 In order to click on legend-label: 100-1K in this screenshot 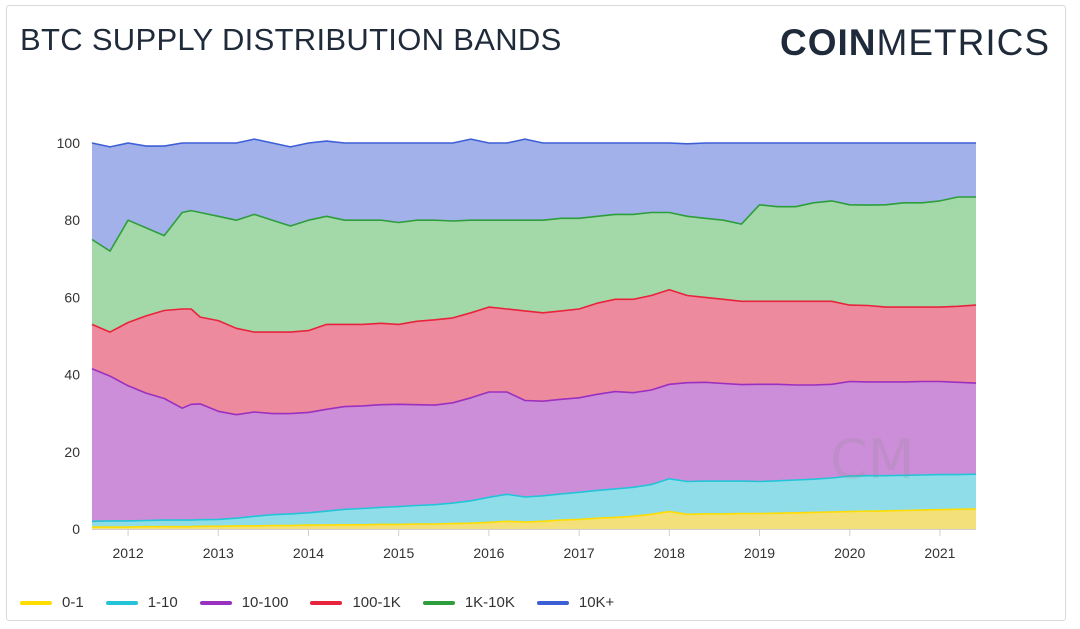, I will do `click(376, 602)`.